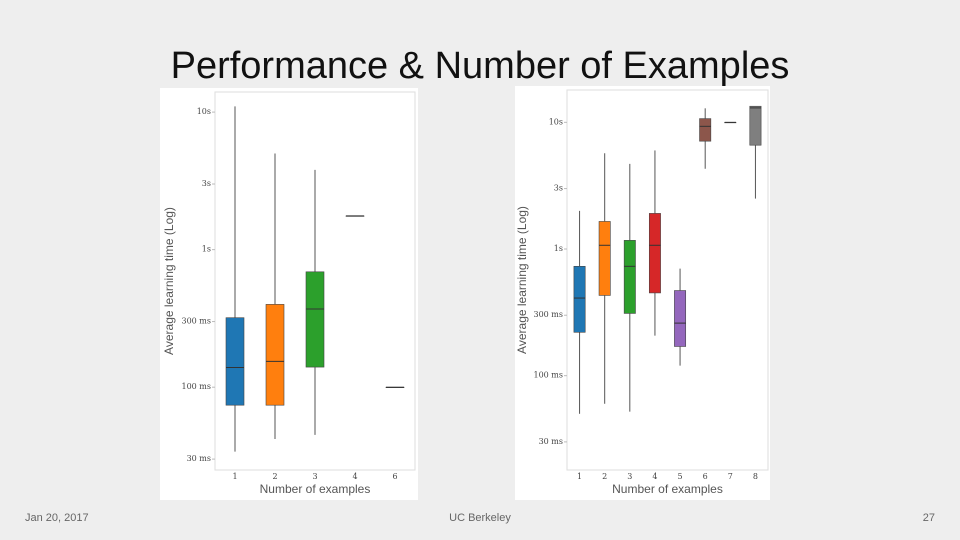 This screenshot has width=960, height=540. Describe the element at coordinates (57, 518) in the screenshot. I see `footer-date: Jan 20, 2017` at that location.